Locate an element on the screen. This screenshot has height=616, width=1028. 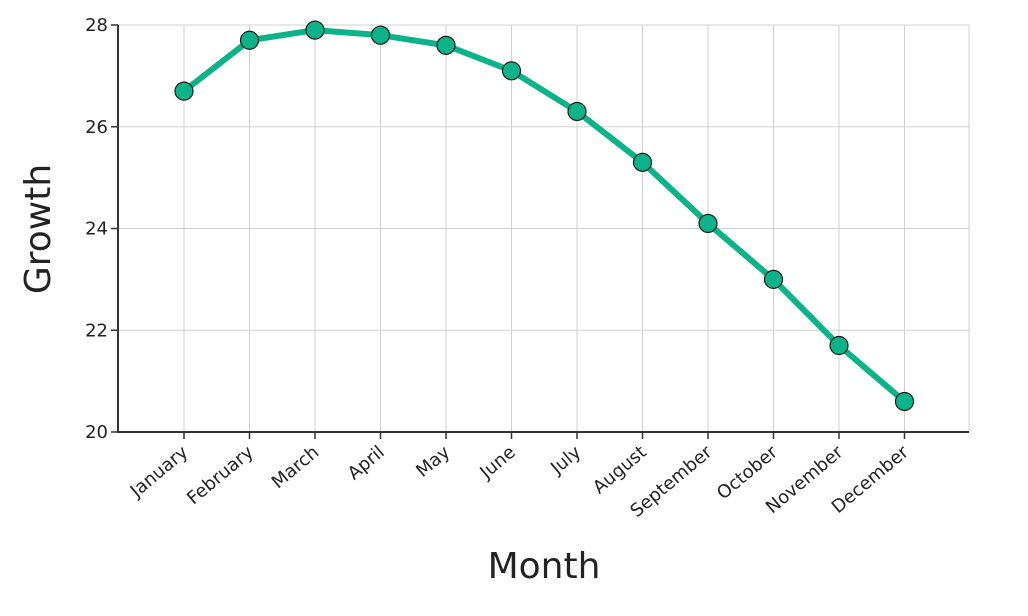
y-tick-label: 24 is located at coordinates (96, 229).